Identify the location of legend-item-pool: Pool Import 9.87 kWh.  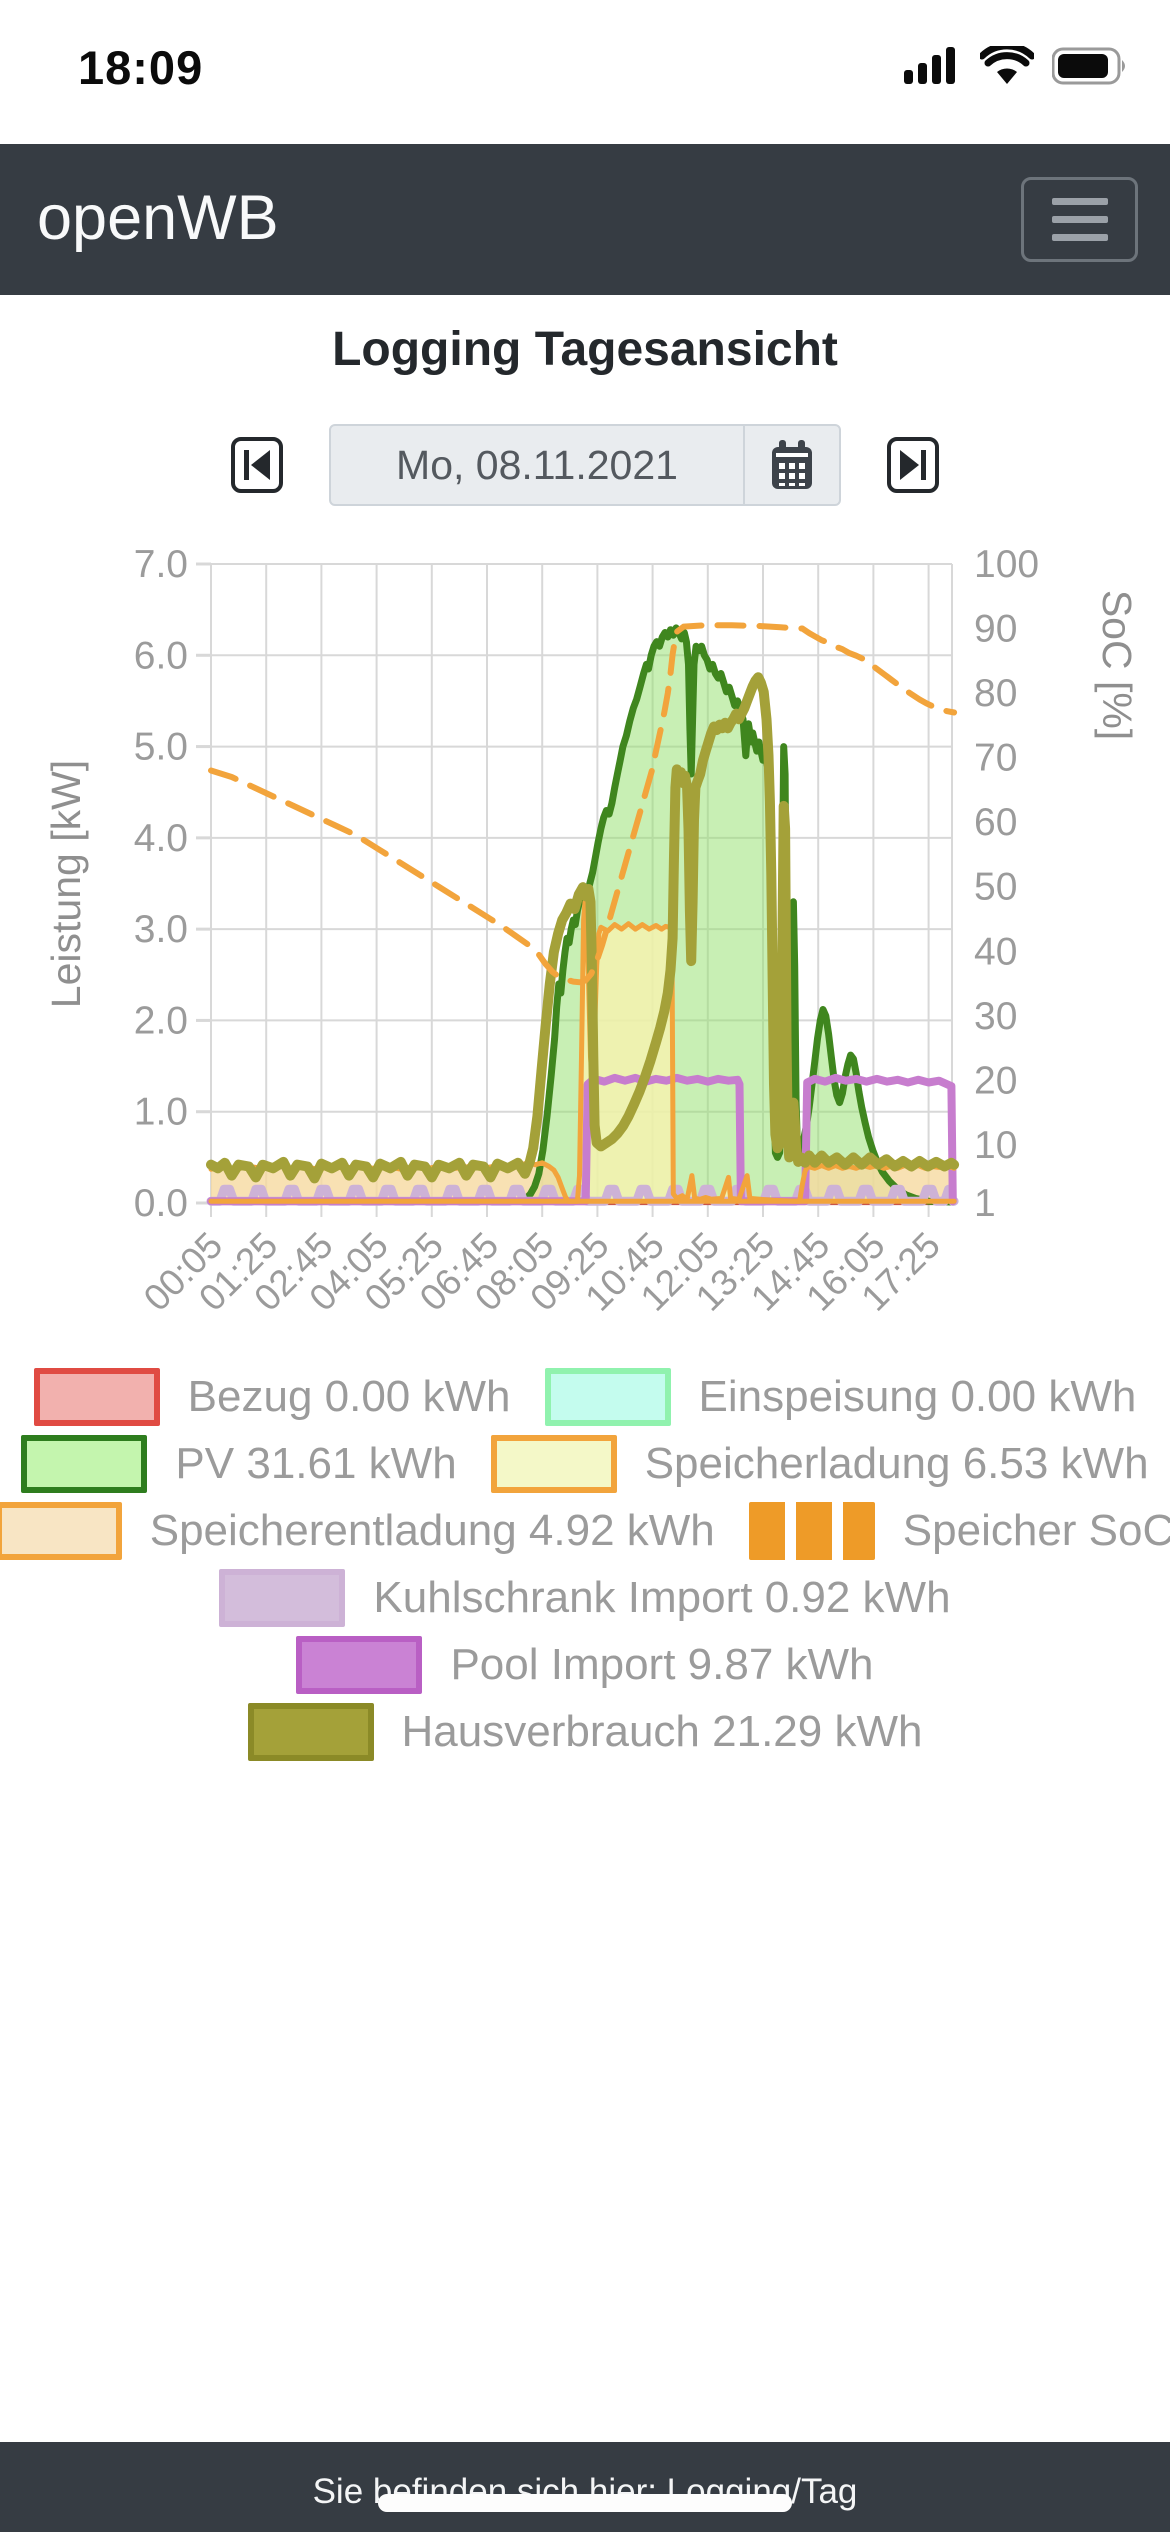
(585, 1665).